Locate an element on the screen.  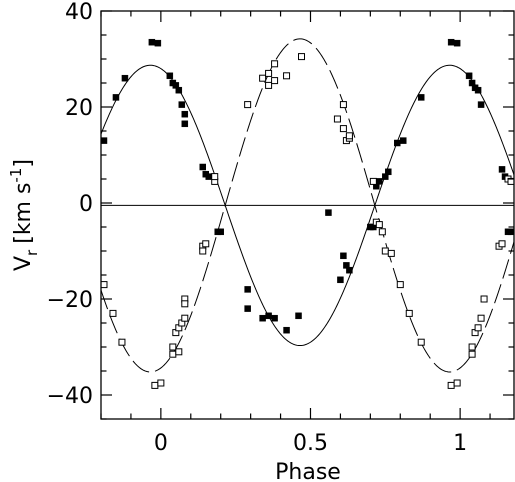
y-tick-label: 20 is located at coordinates (79, 108).